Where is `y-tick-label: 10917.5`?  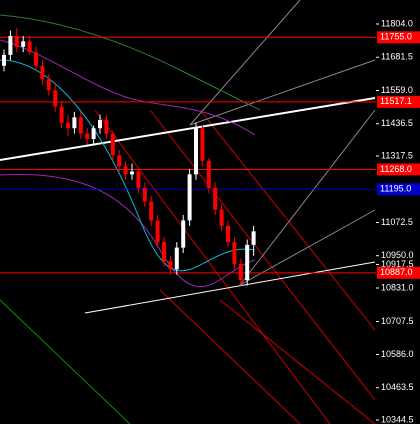 y-tick-label: 10917.5 is located at coordinates (397, 264).